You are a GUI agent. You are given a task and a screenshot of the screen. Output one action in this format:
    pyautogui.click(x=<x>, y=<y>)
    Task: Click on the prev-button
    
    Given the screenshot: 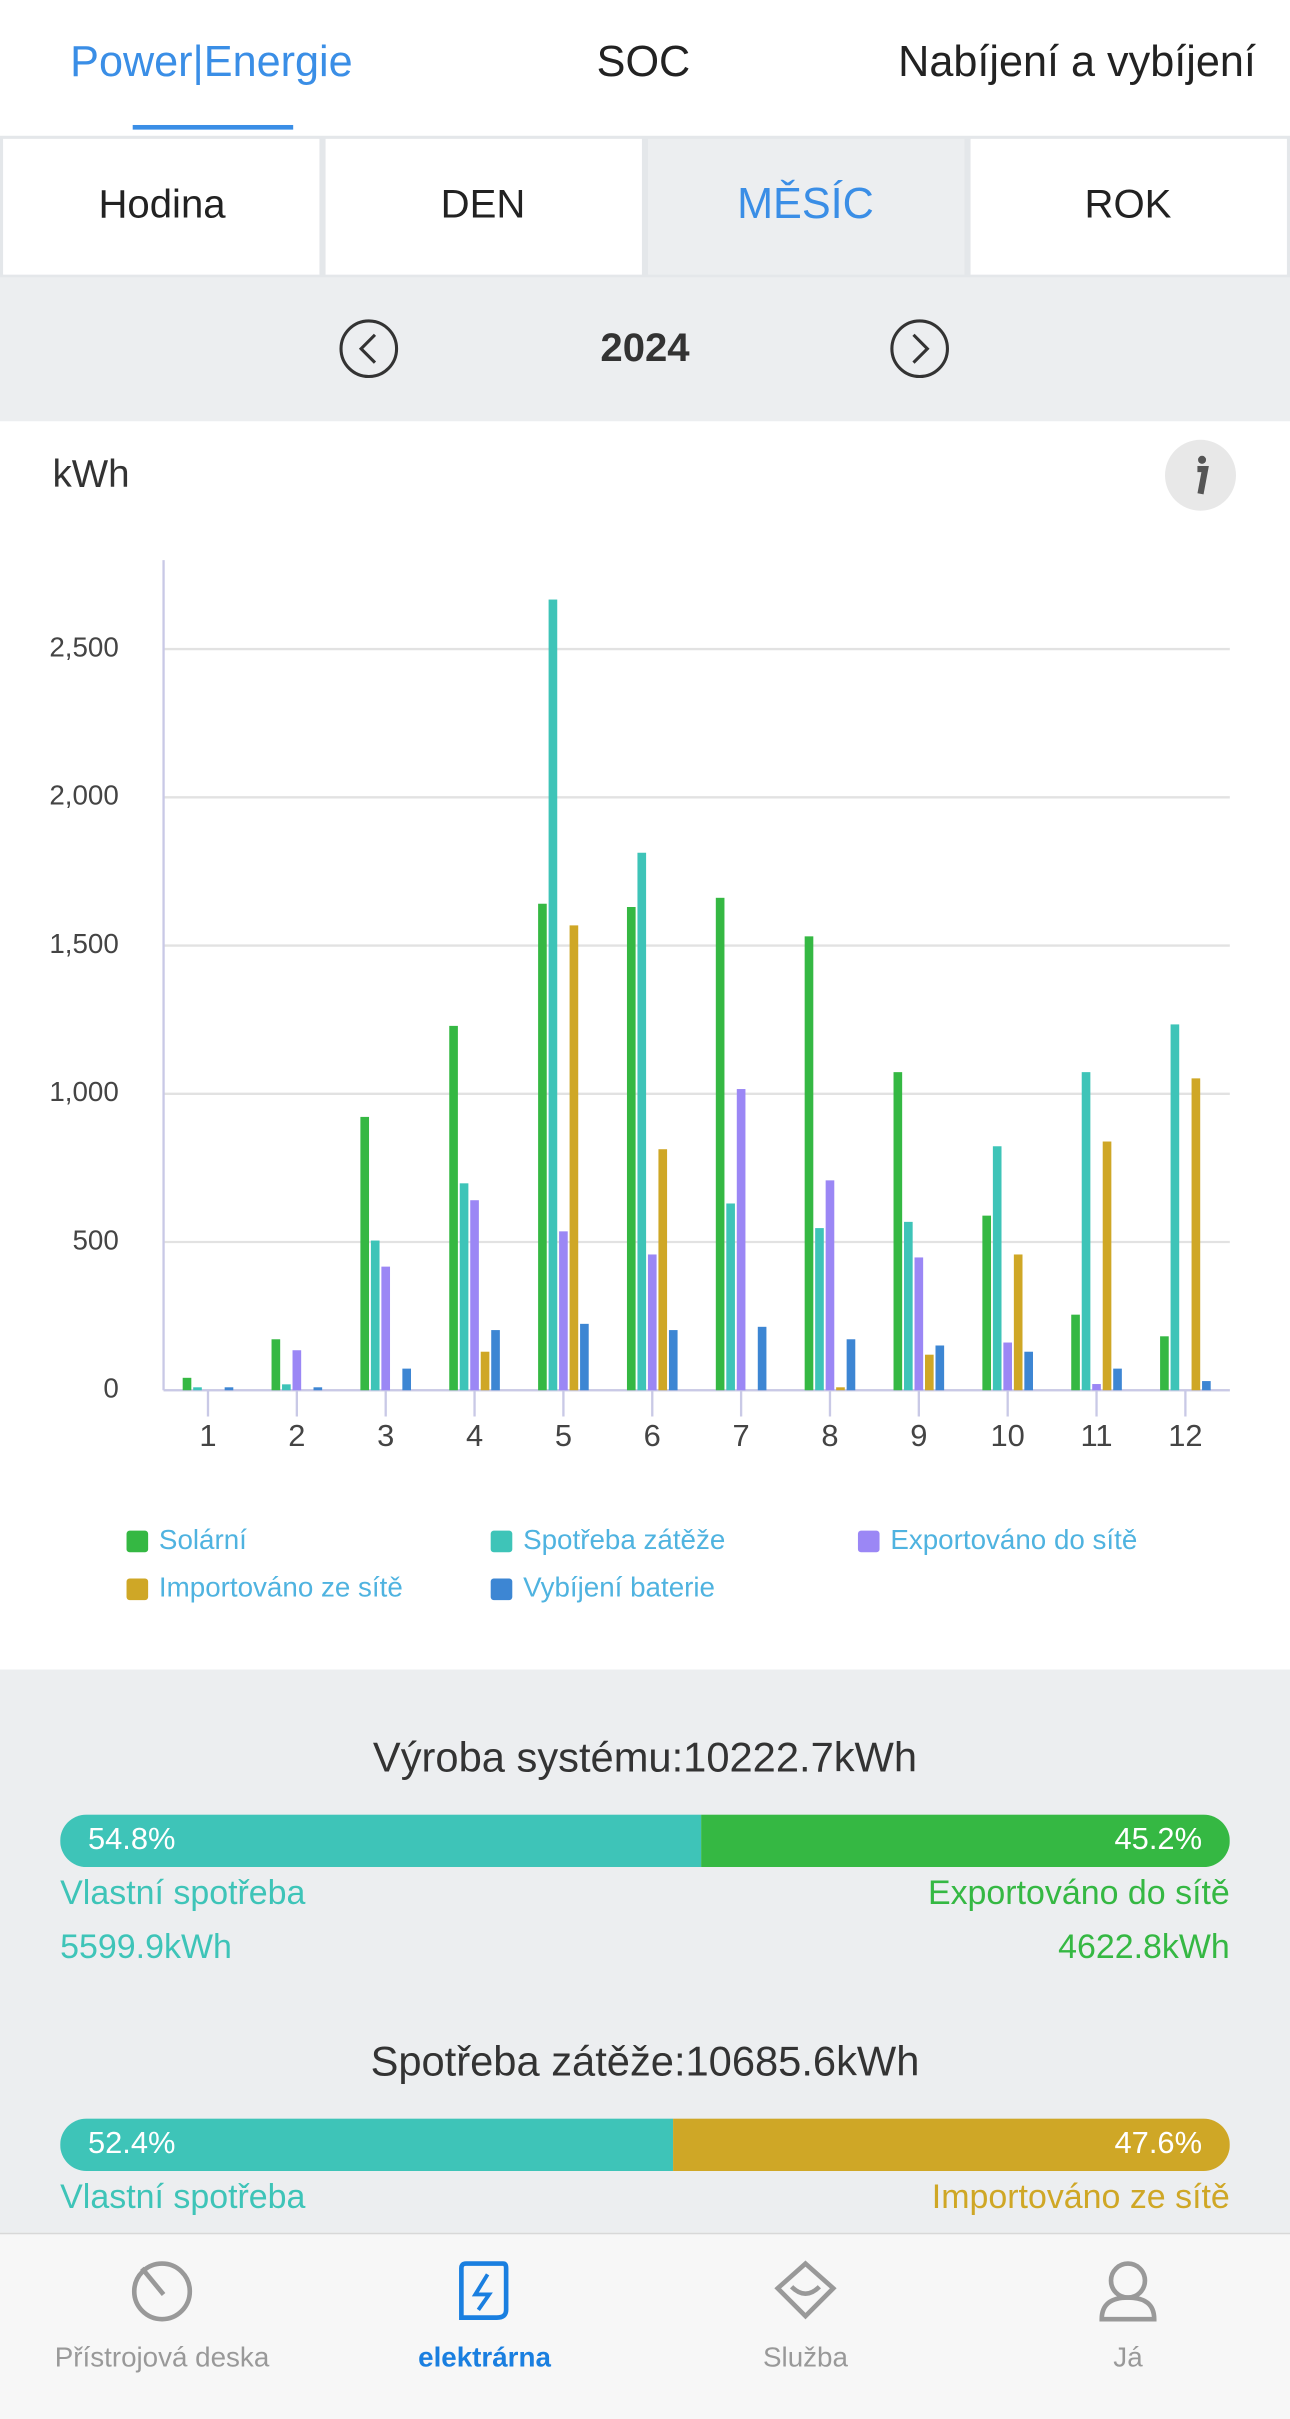 What is the action you would take?
    pyautogui.click(x=369, y=349)
    